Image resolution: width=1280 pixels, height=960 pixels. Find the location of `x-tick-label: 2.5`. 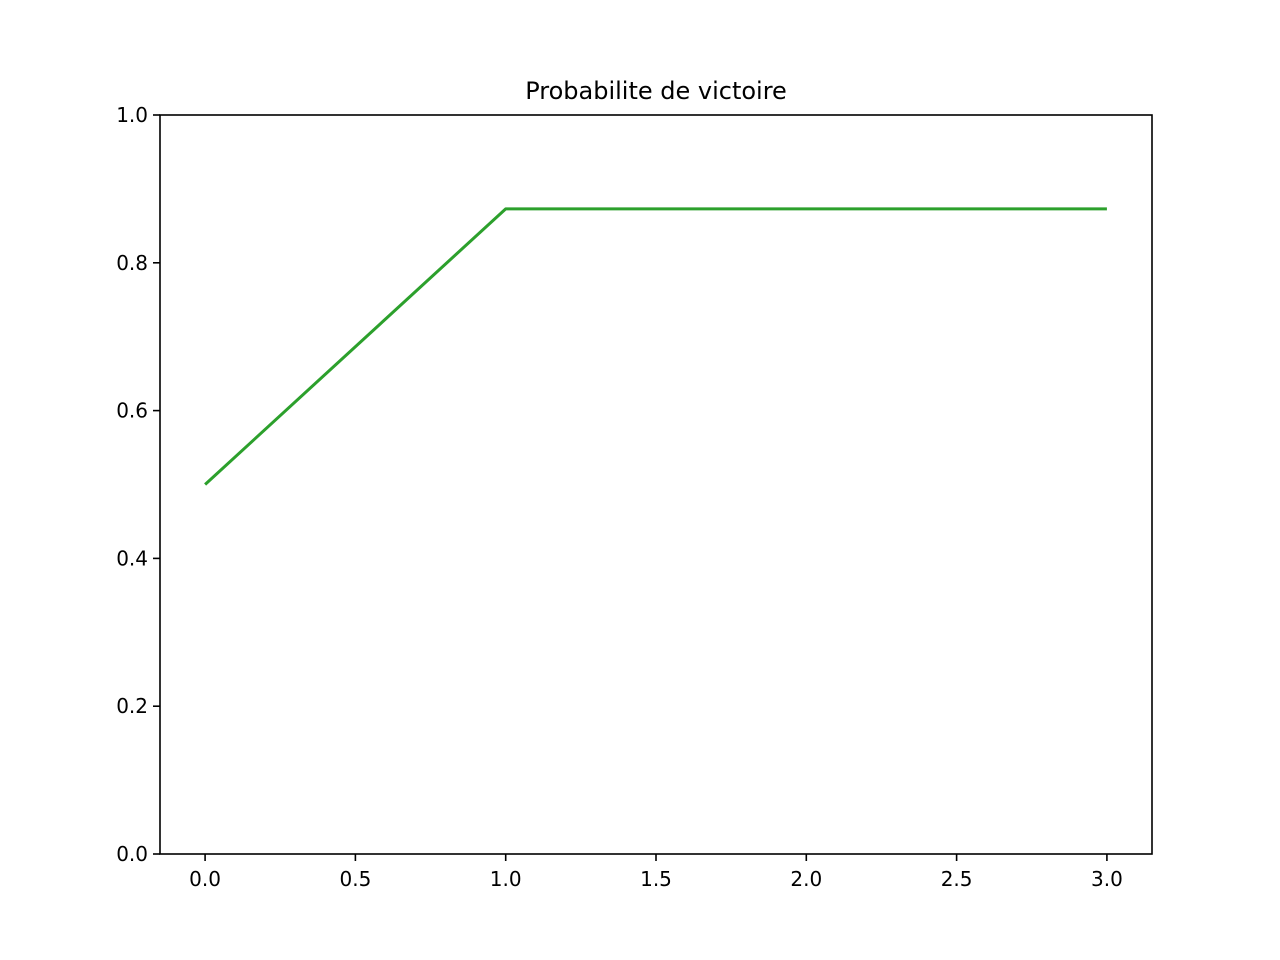

x-tick-label: 2.5 is located at coordinates (957, 879).